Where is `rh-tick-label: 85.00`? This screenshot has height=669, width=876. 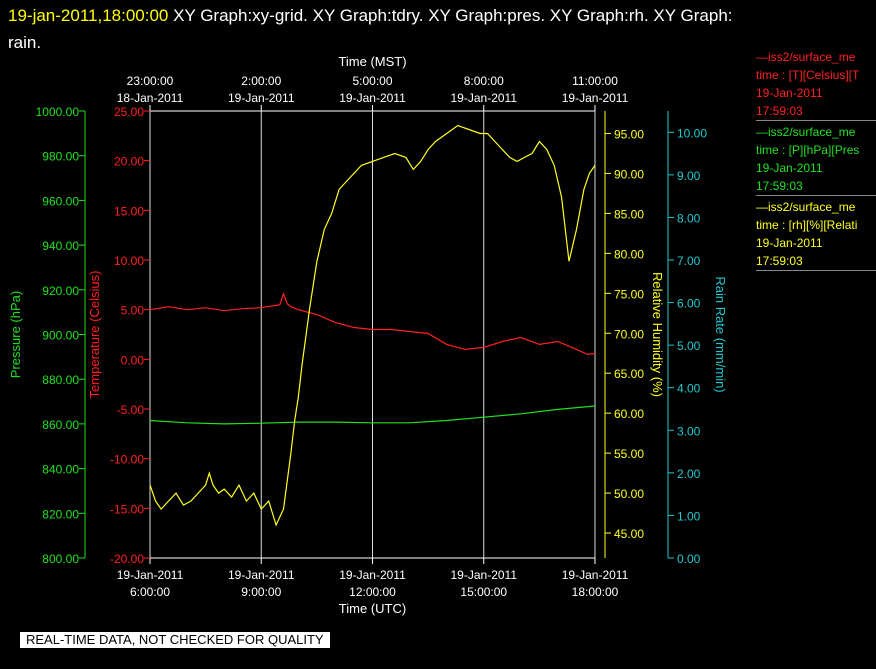
rh-tick-label: 85.00 is located at coordinates (629, 214).